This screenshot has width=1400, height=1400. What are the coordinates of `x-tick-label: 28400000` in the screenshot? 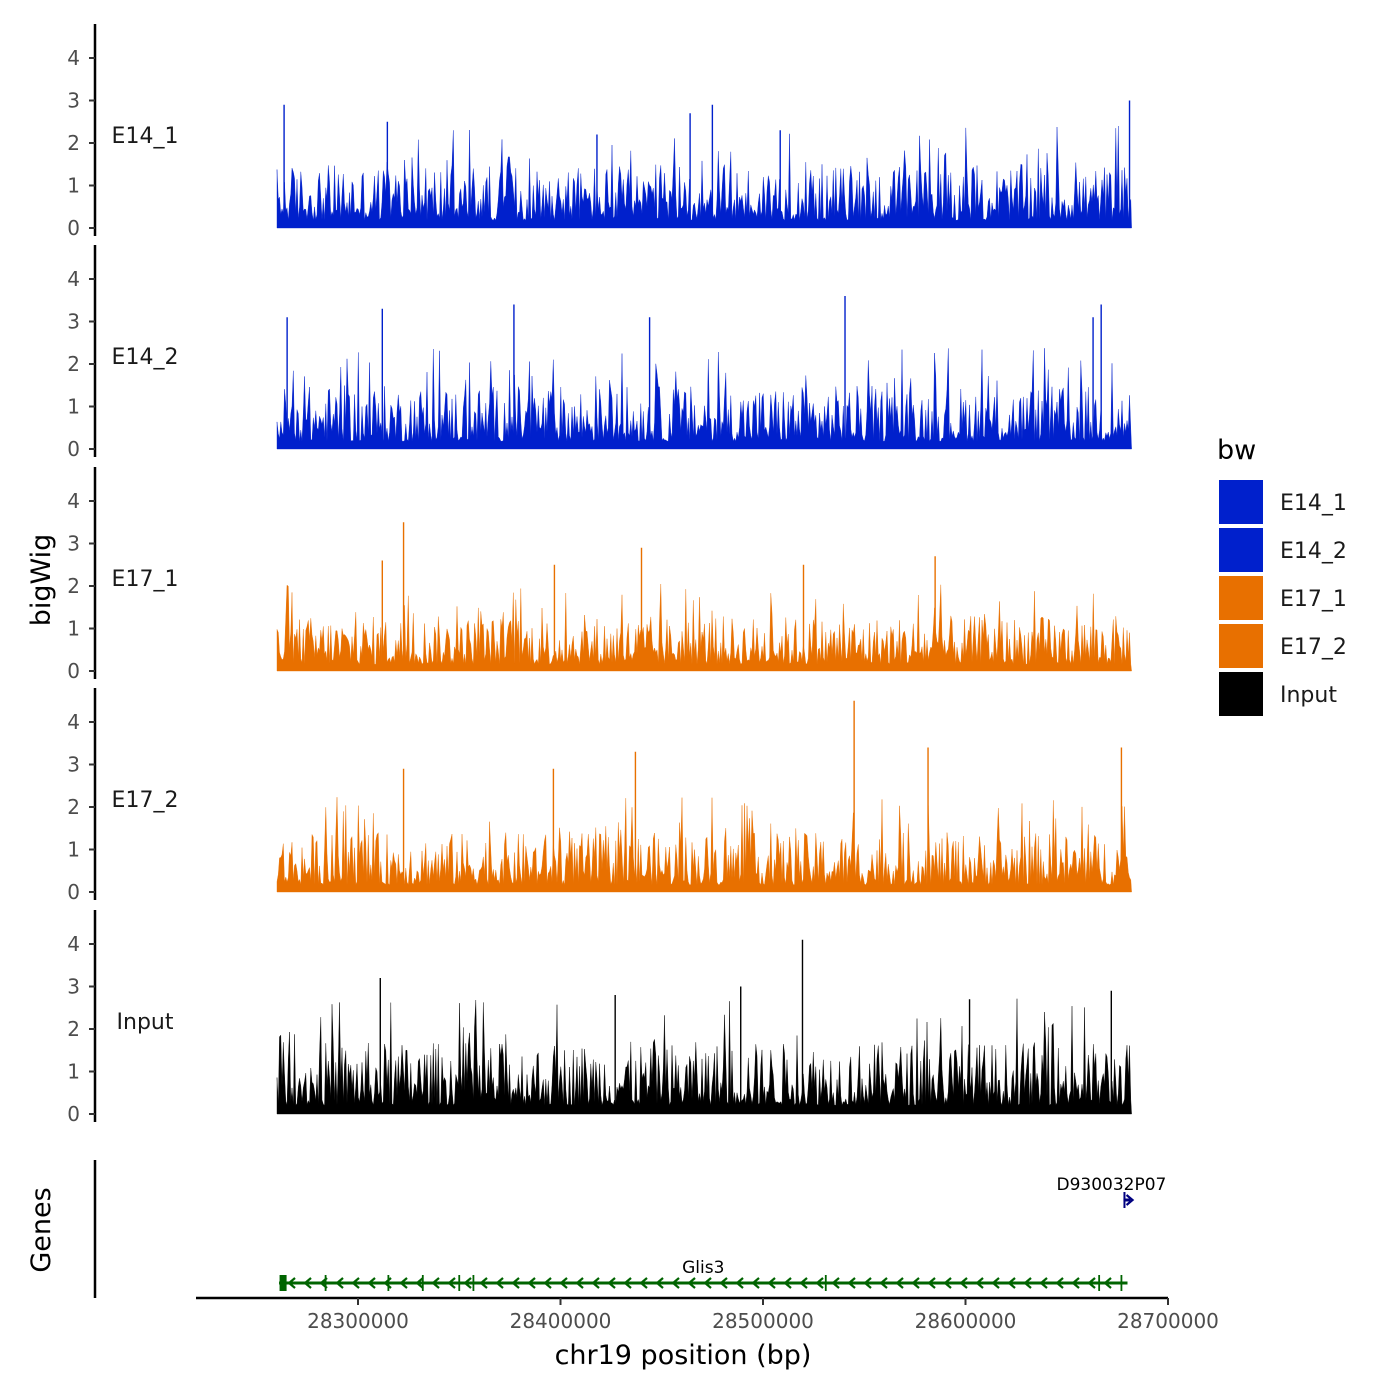 It's located at (561, 1321).